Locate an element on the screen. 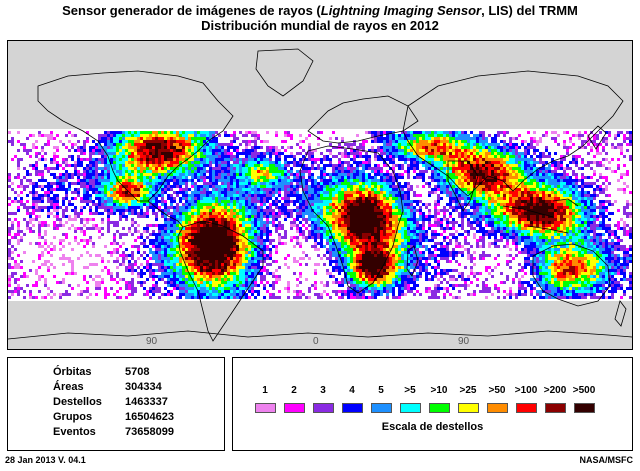  scale-label: 1 is located at coordinates (265, 390).